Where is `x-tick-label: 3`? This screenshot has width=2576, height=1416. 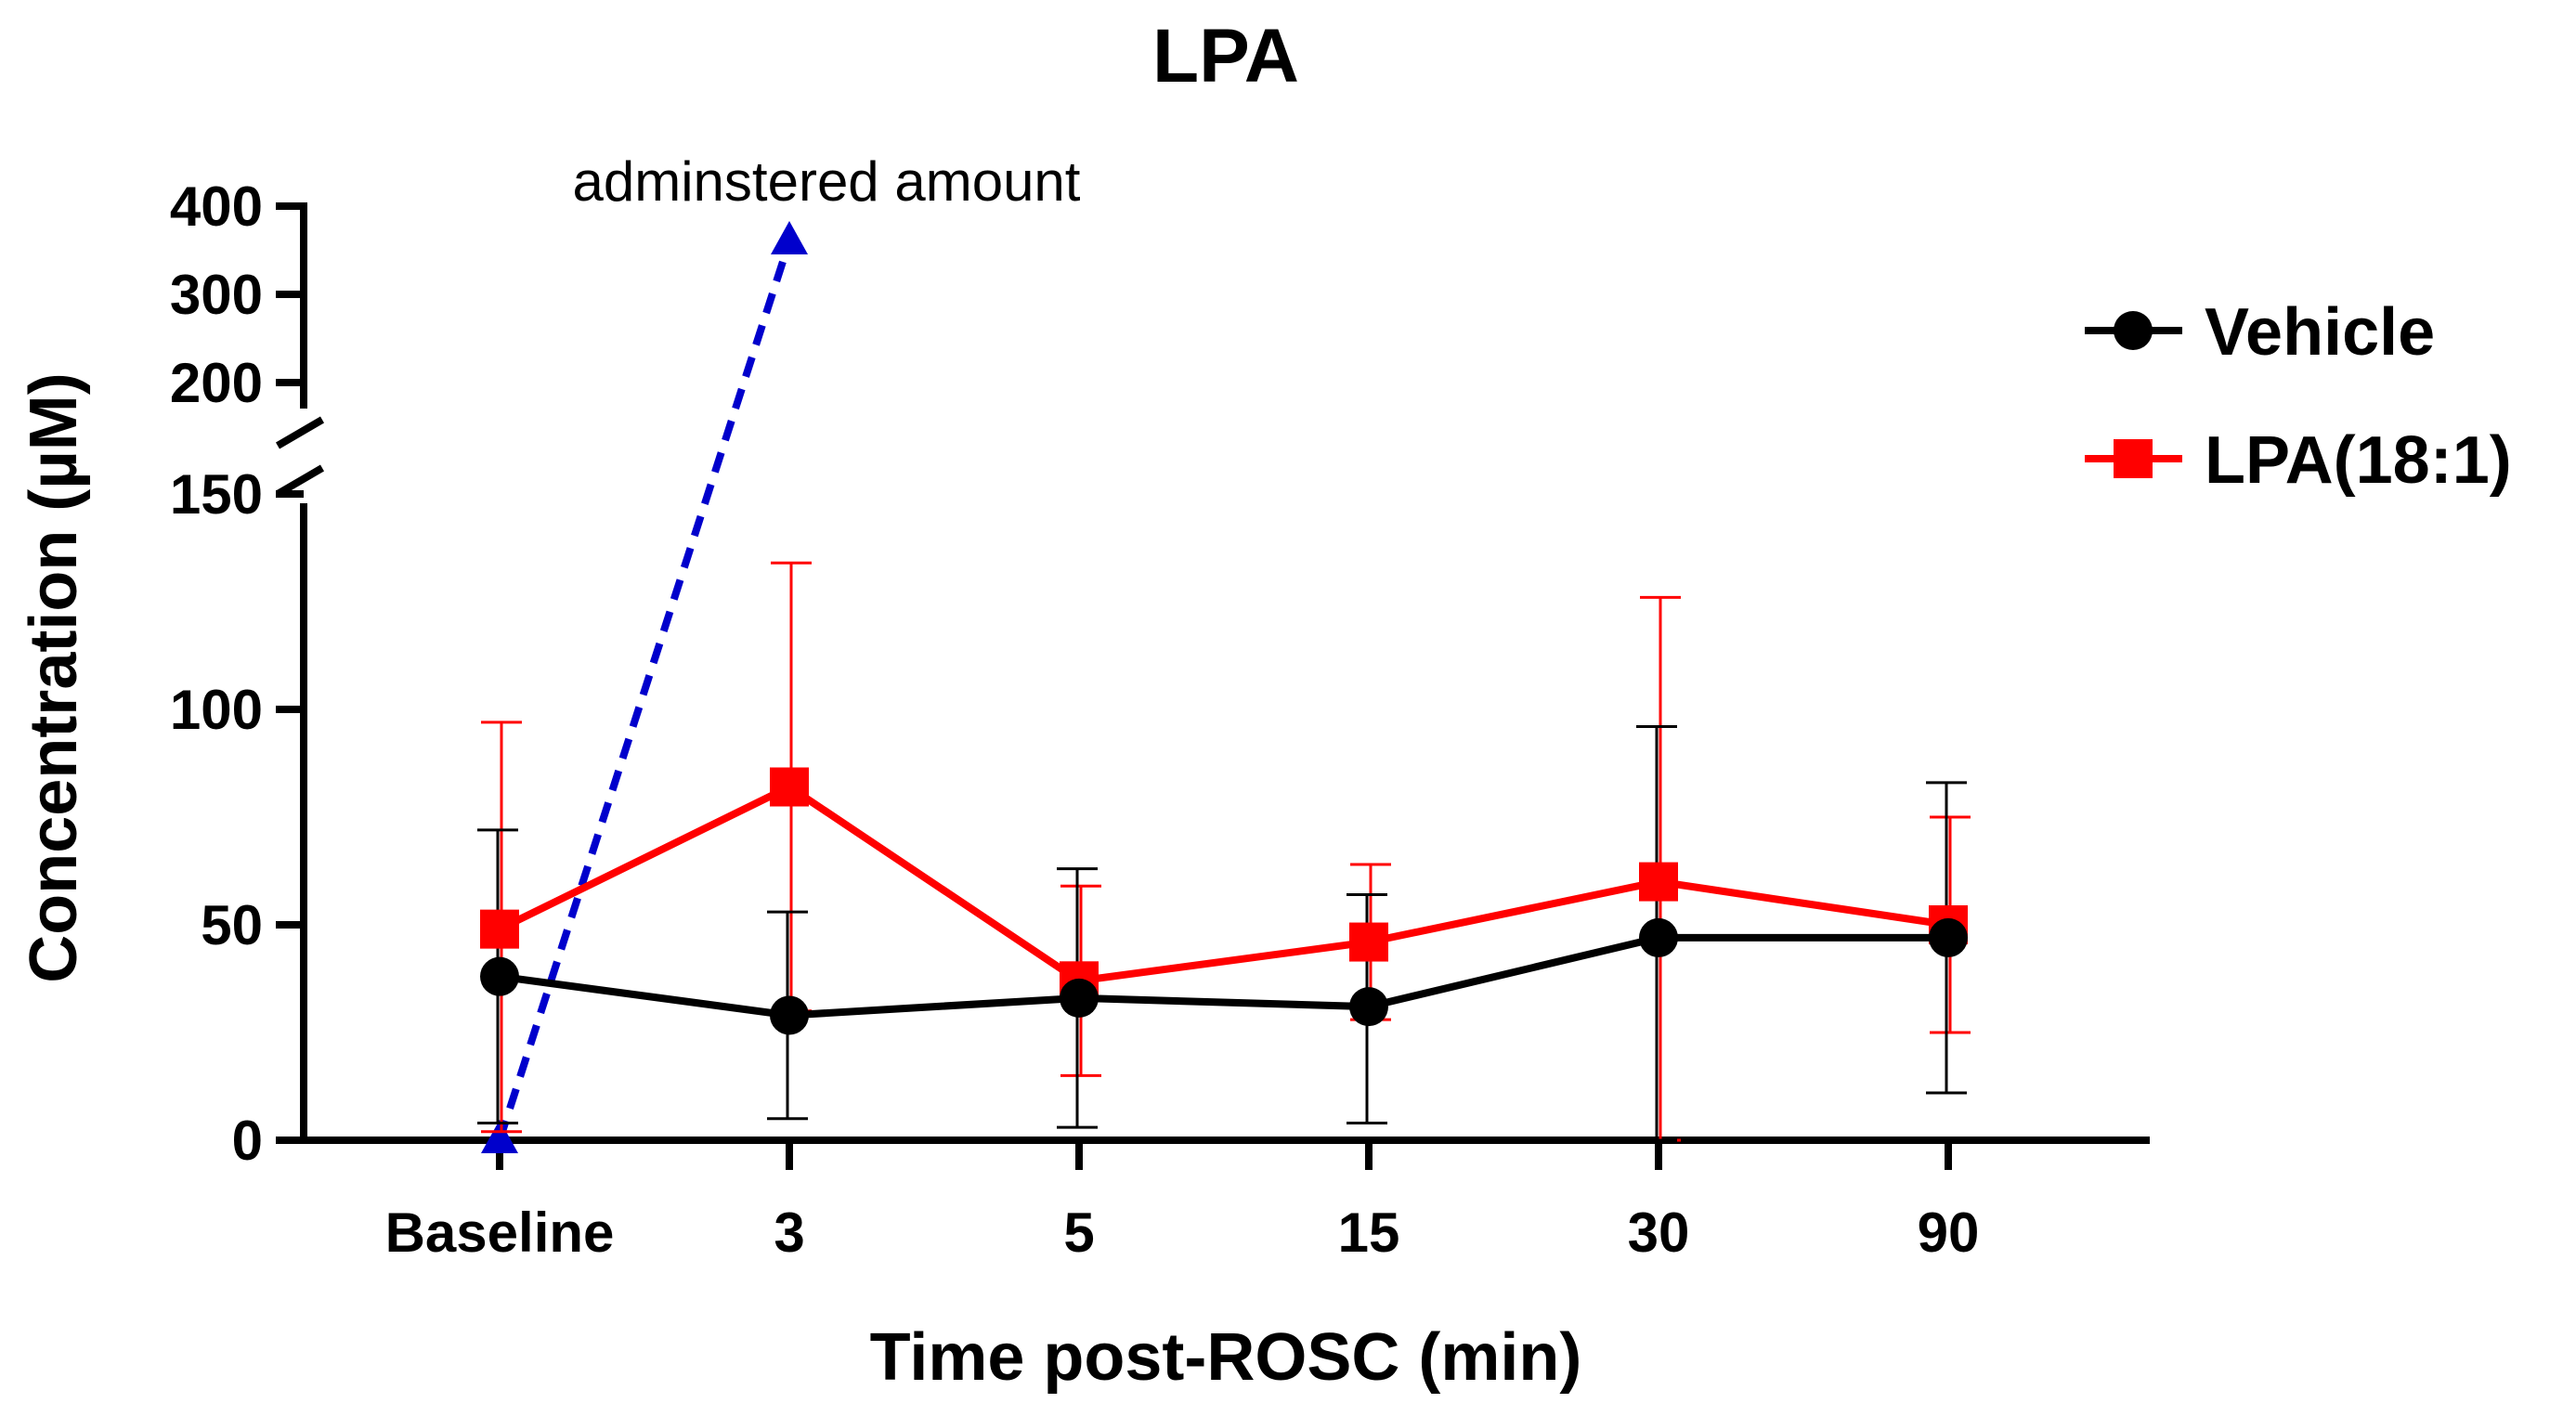 x-tick-label: 3 is located at coordinates (789, 1233).